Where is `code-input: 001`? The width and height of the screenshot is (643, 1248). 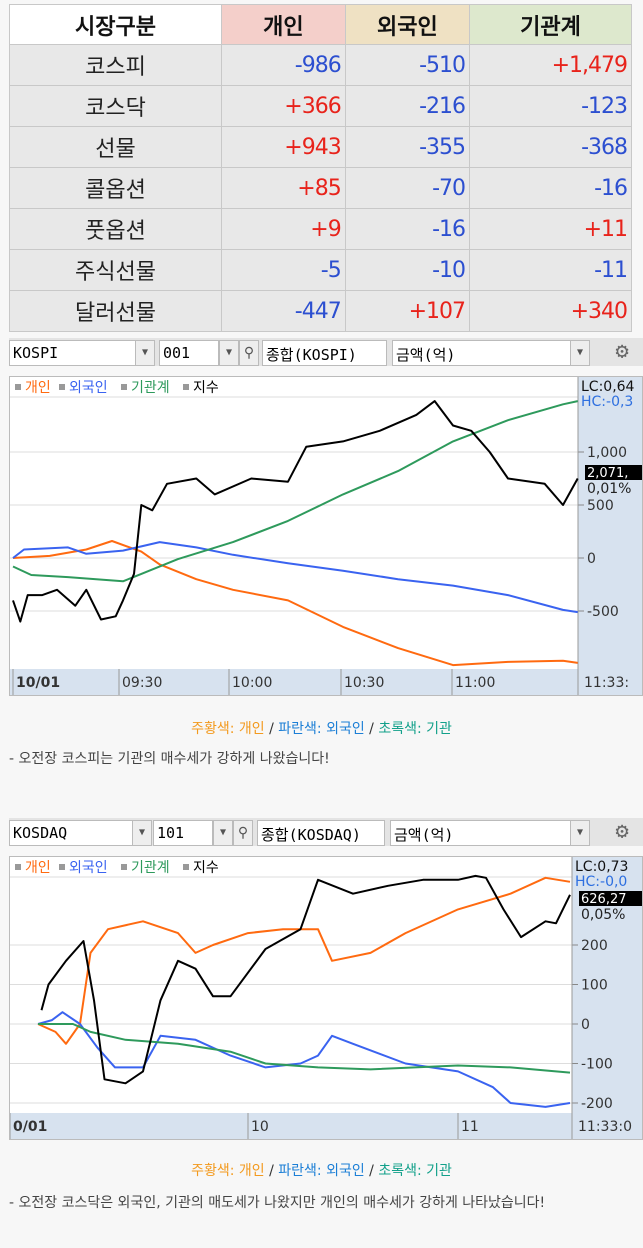
code-input: 001 is located at coordinates (189, 353).